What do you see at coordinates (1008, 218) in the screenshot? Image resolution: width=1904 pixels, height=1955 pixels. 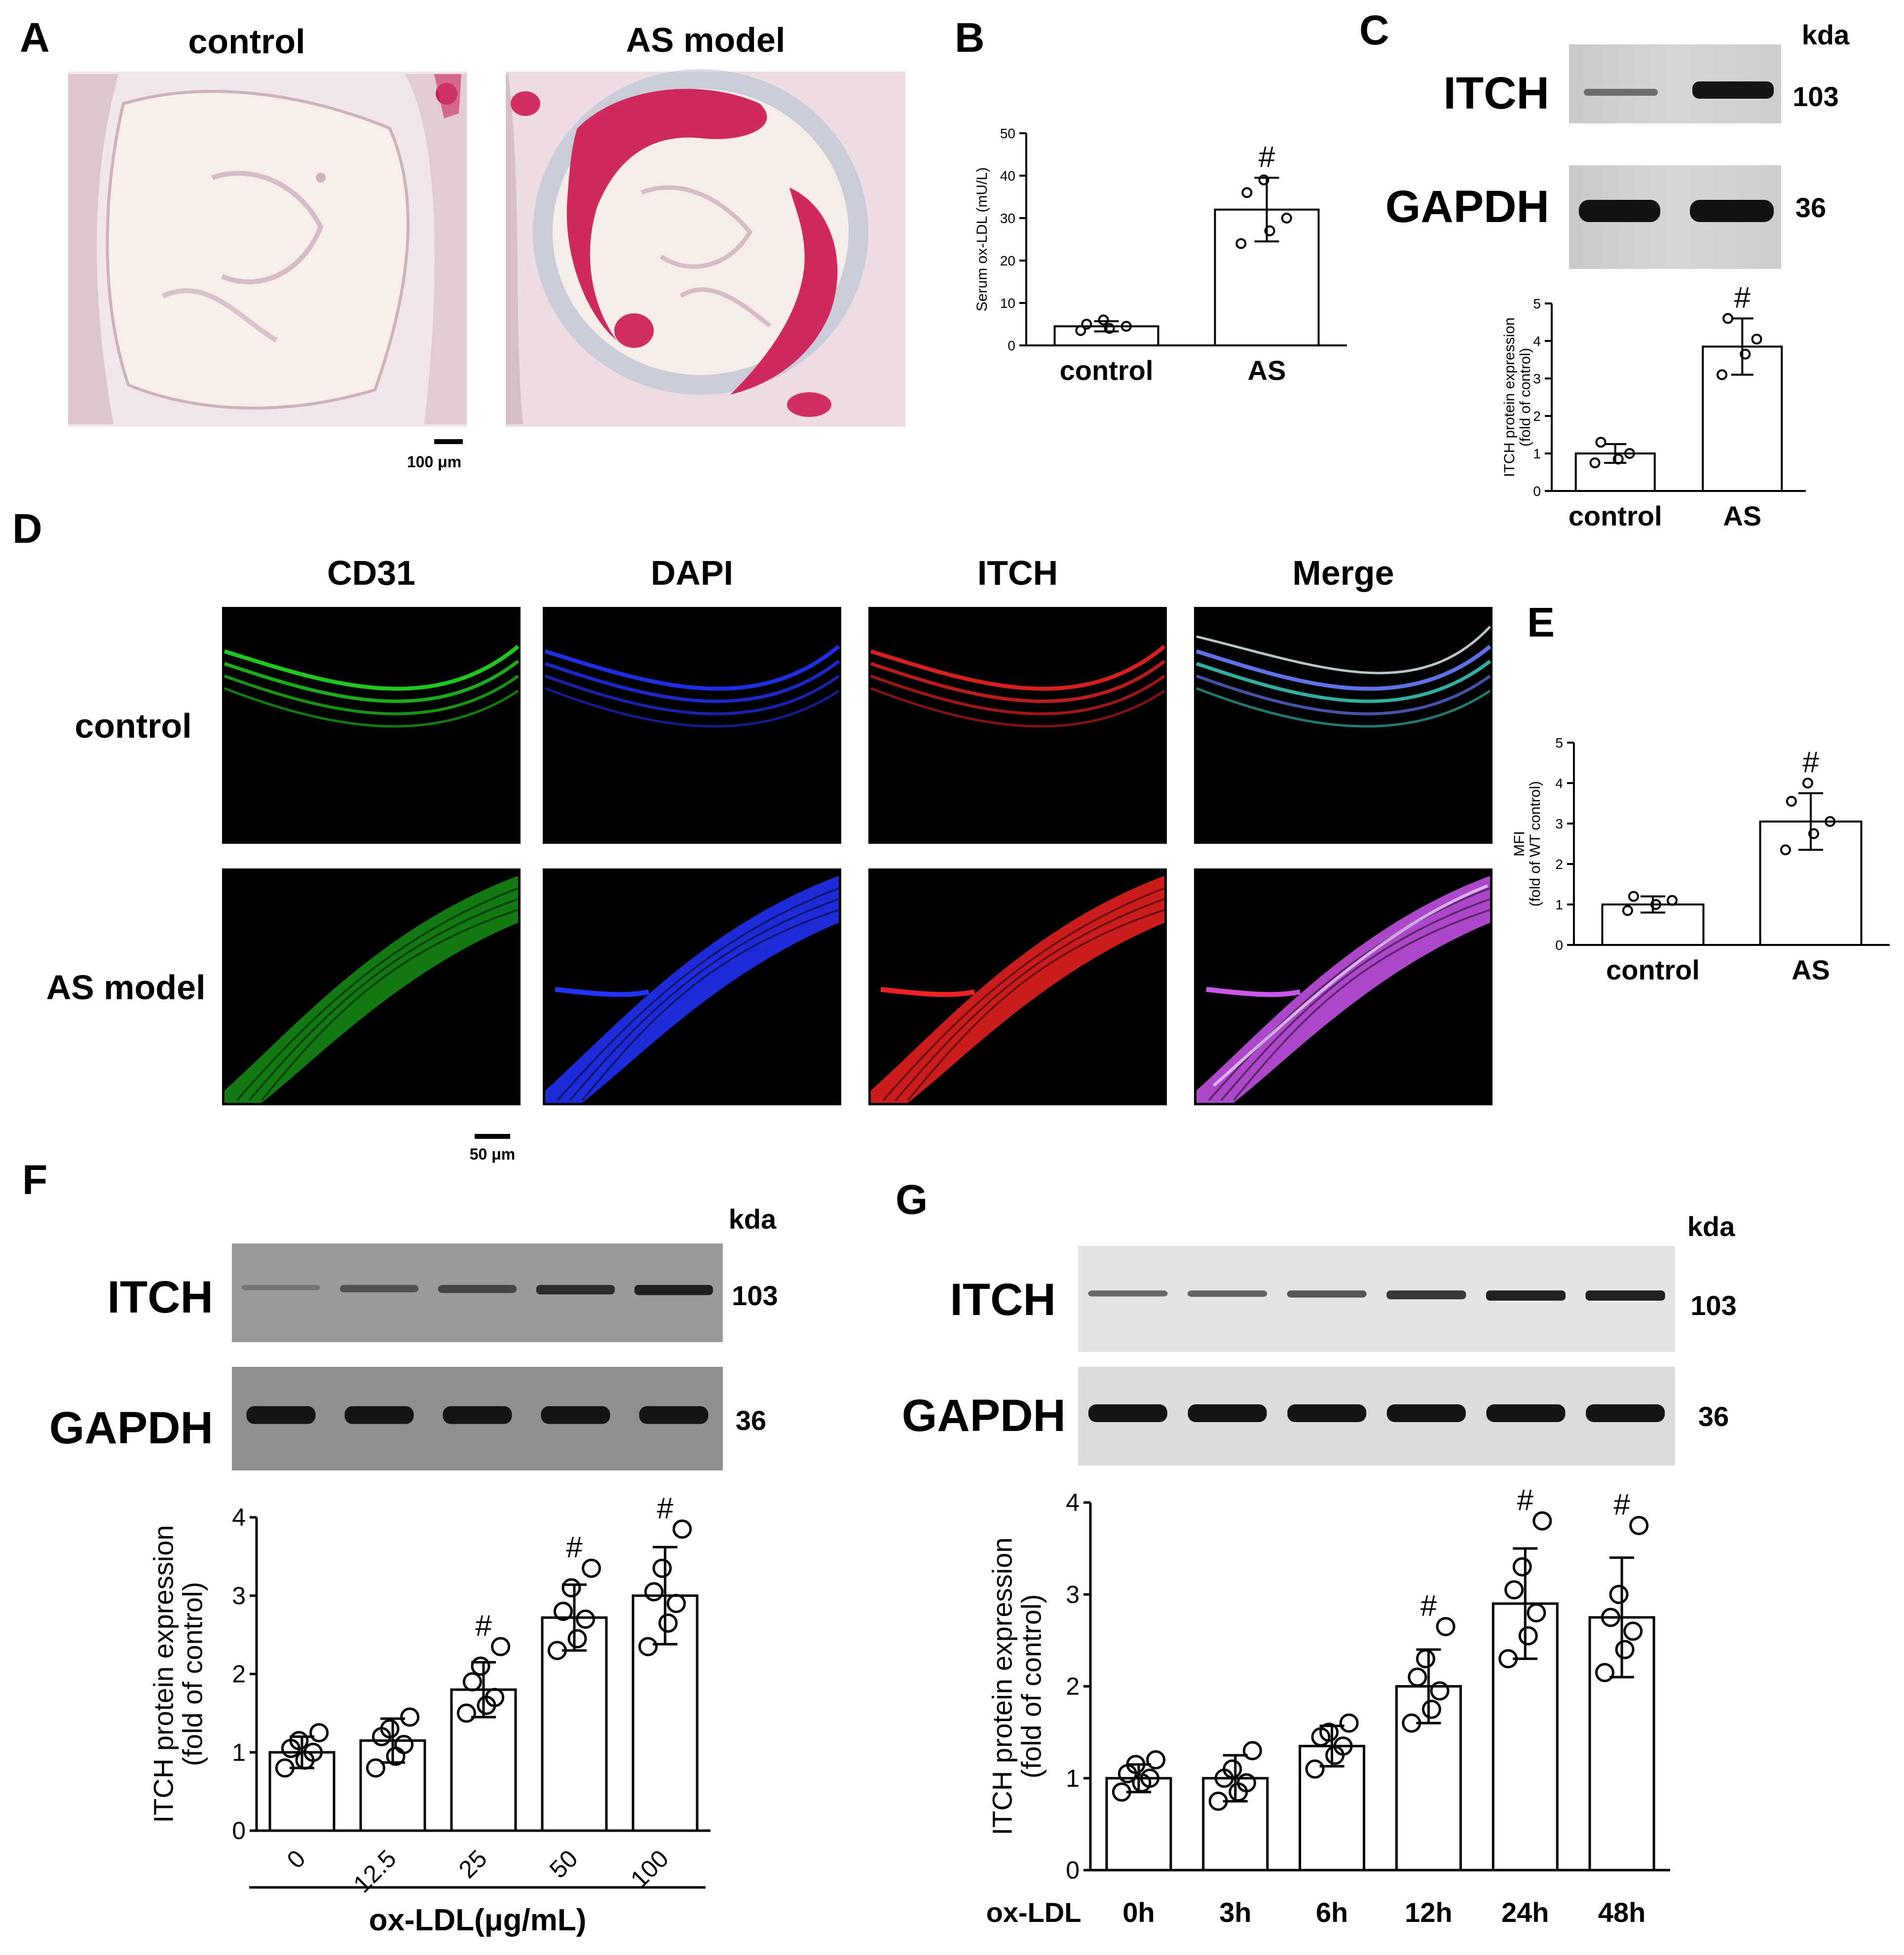 I see `y-tick-label: 30` at bounding box center [1008, 218].